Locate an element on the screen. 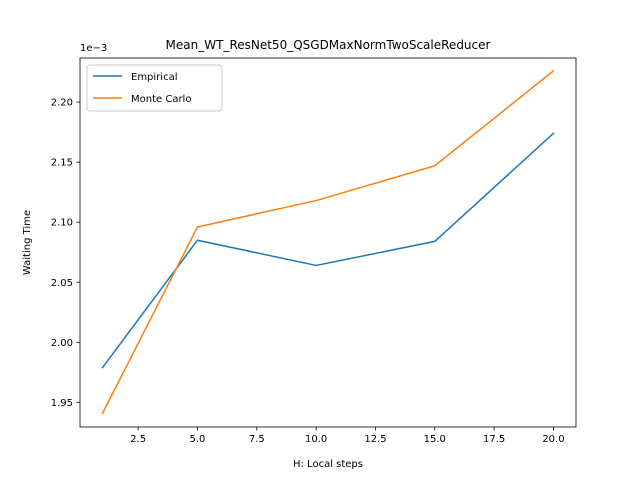 This screenshot has width=640, height=480. y-tick-label: 2.10 is located at coordinates (62, 223).